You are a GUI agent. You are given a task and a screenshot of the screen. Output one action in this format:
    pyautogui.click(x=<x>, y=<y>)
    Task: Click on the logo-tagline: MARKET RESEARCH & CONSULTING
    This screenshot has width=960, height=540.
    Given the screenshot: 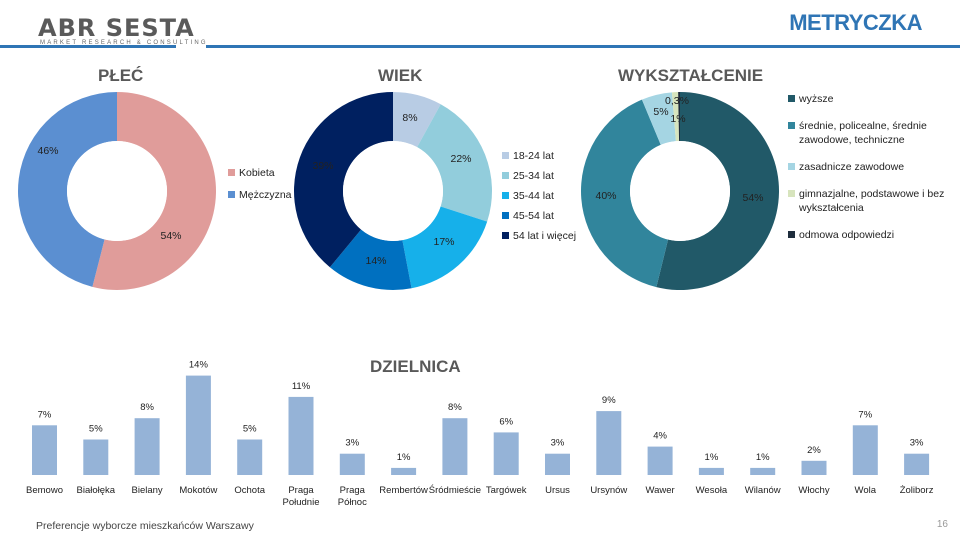 What is the action you would take?
    pyautogui.click(x=124, y=43)
    